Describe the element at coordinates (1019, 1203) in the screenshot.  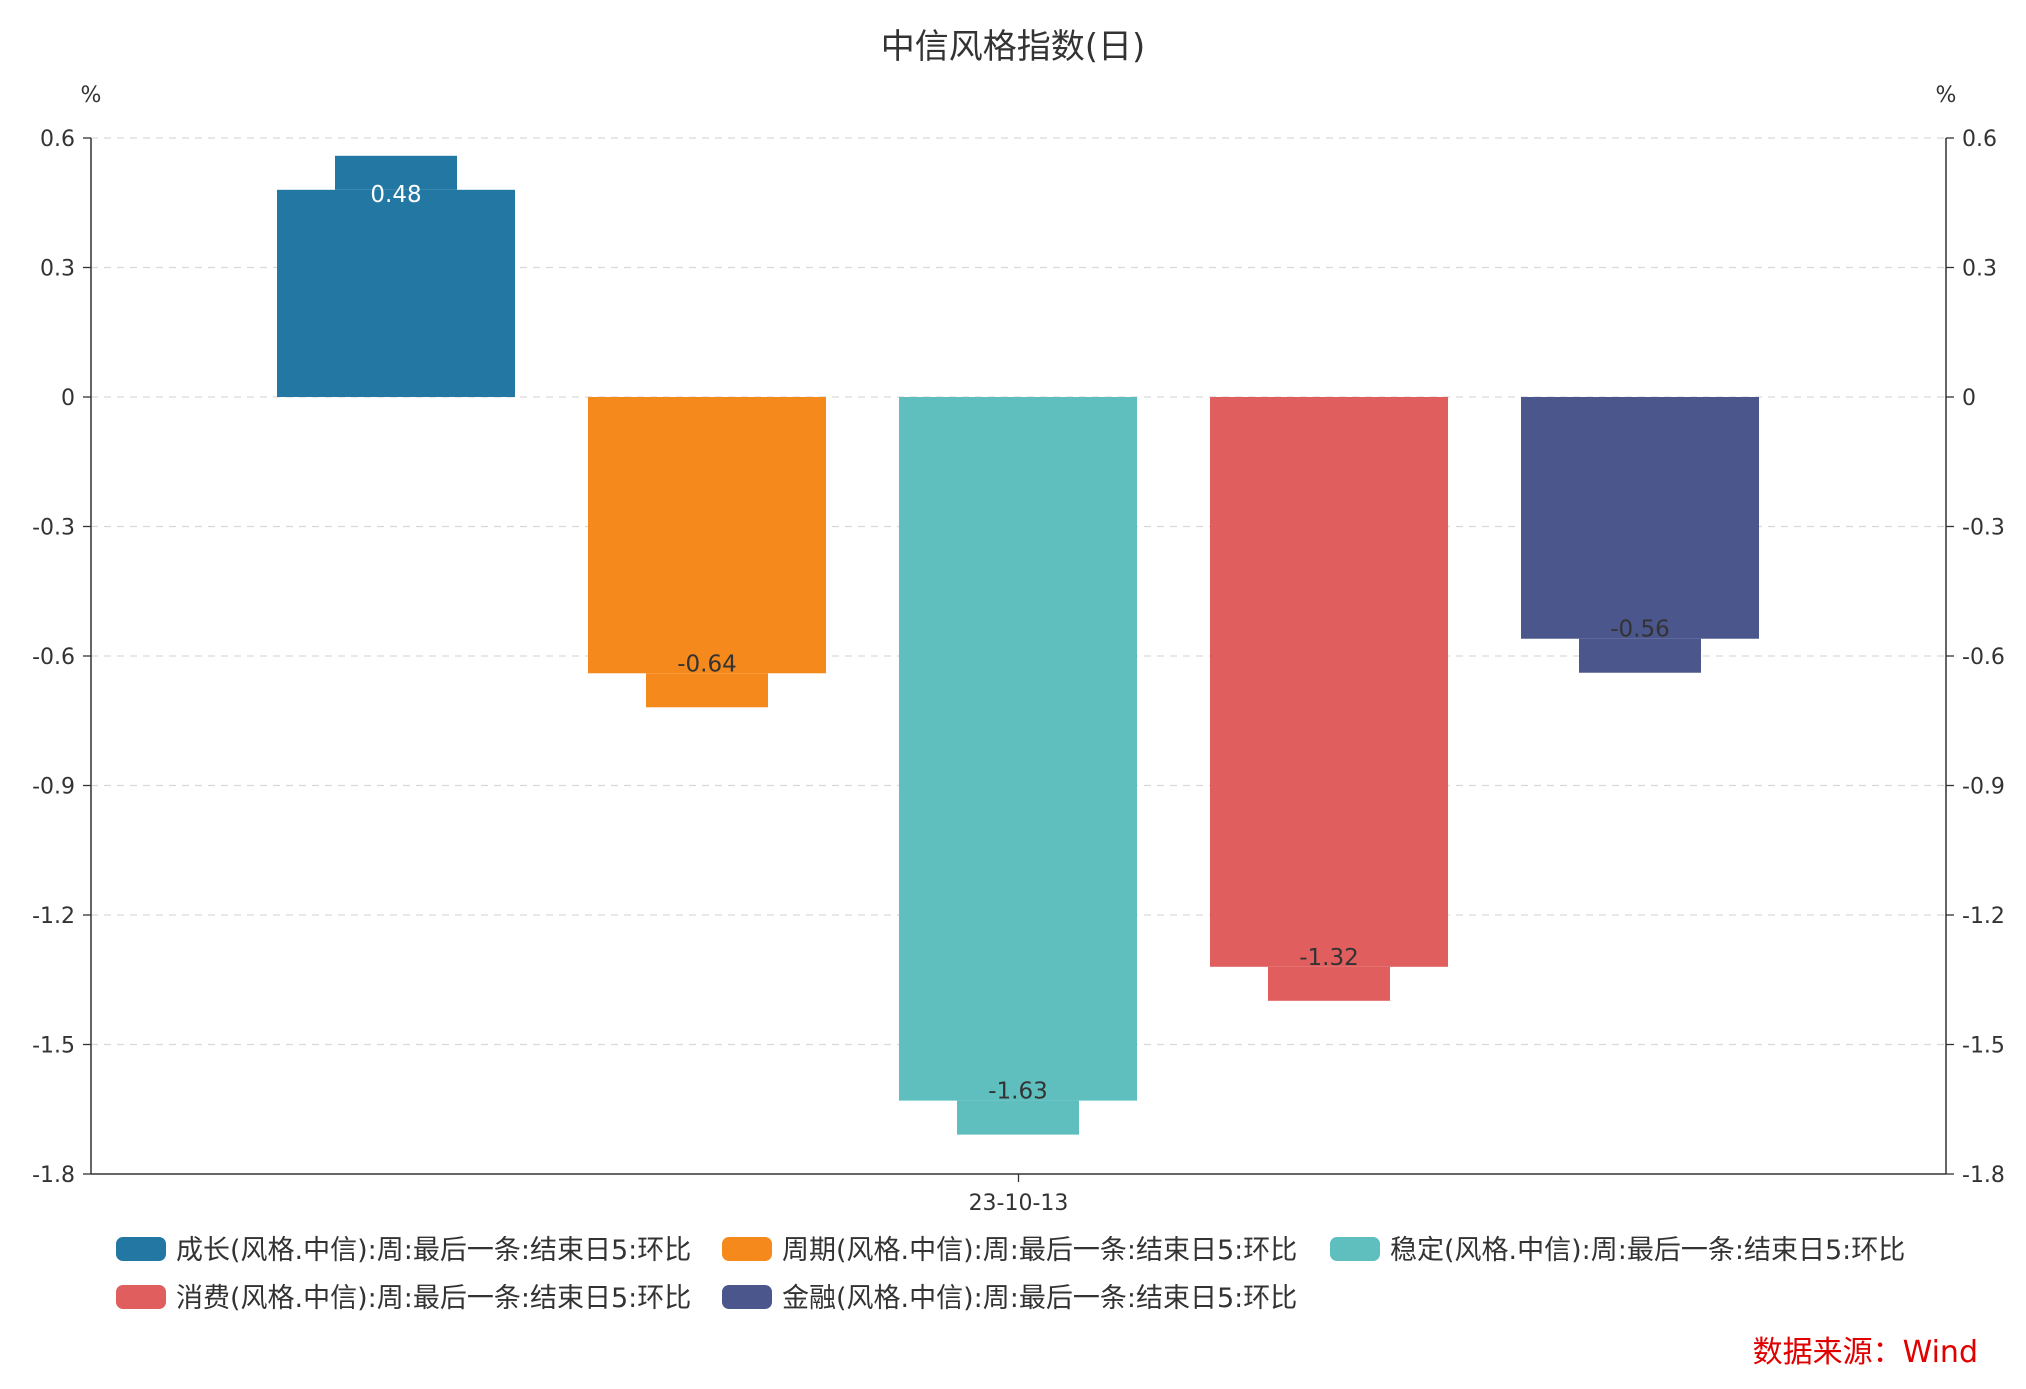
I see `x-tick-label: 23-10-13` at that location.